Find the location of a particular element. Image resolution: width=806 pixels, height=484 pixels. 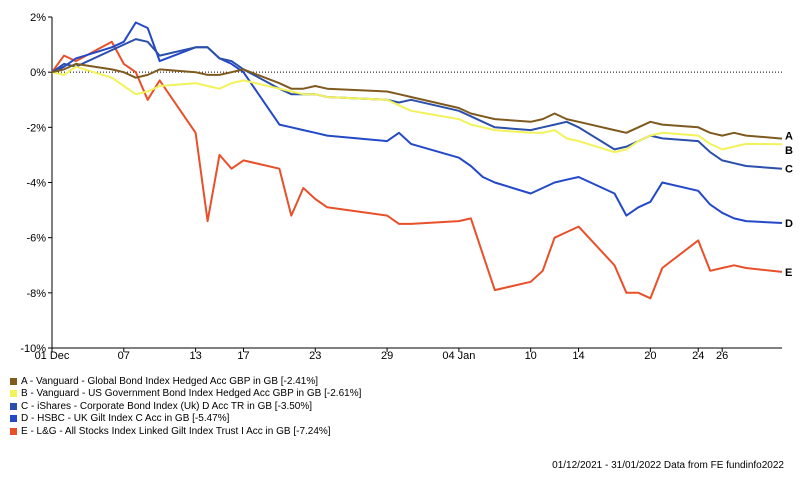

y-tick-label: -6% is located at coordinates (36, 239).